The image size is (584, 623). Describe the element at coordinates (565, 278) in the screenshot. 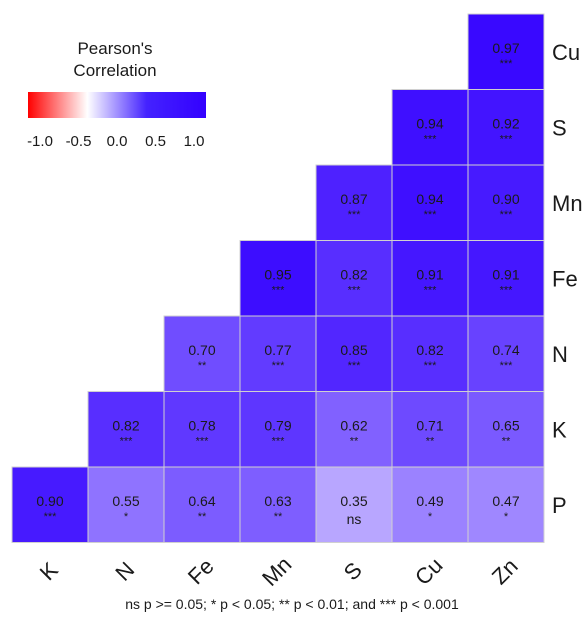

I see `y-axis-tick-label: Fe` at that location.